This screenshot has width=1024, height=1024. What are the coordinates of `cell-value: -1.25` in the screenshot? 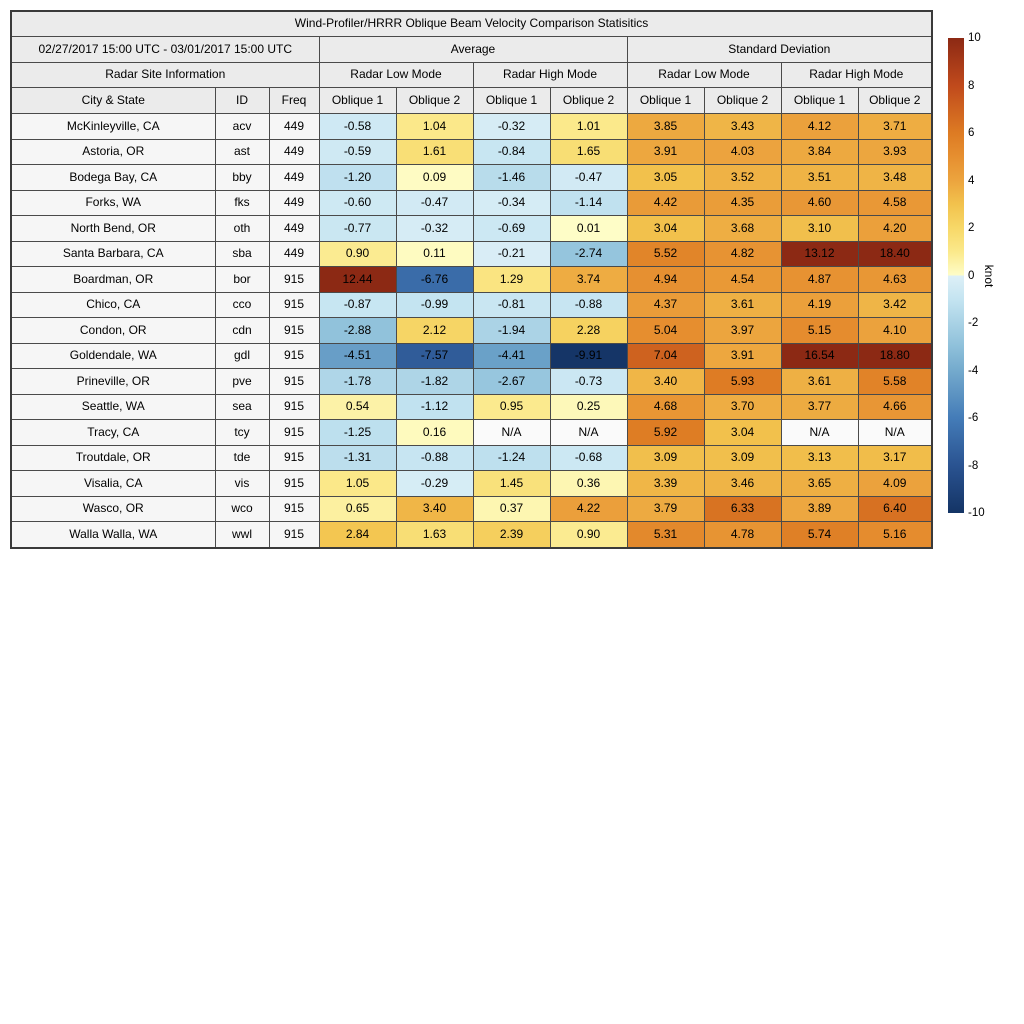 It's located at (357, 432).